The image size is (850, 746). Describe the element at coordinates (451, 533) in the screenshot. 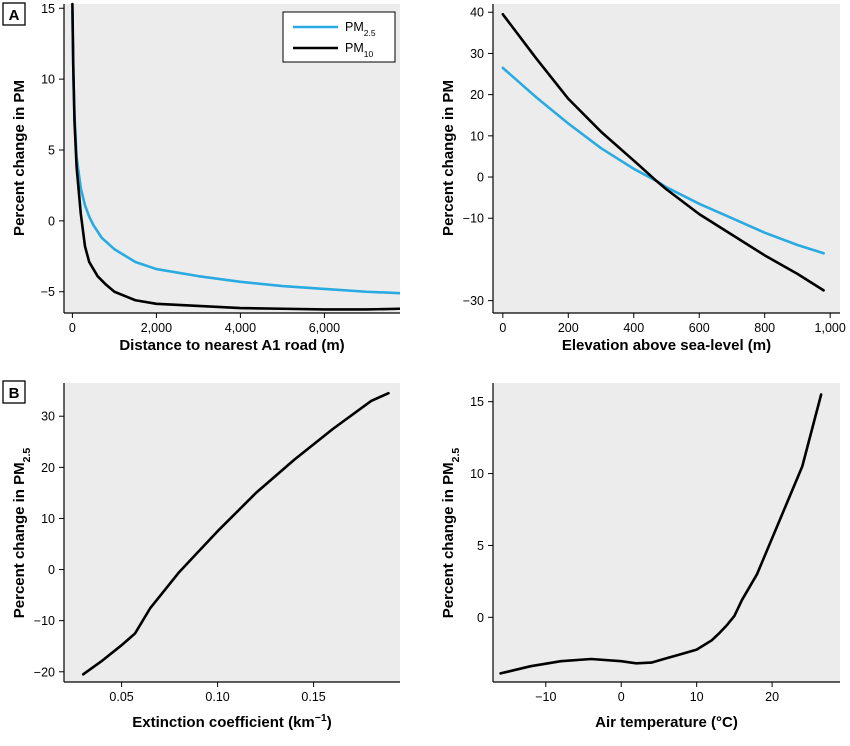

I see `y-axis-title-temperature: Percent change in PM2.5` at that location.